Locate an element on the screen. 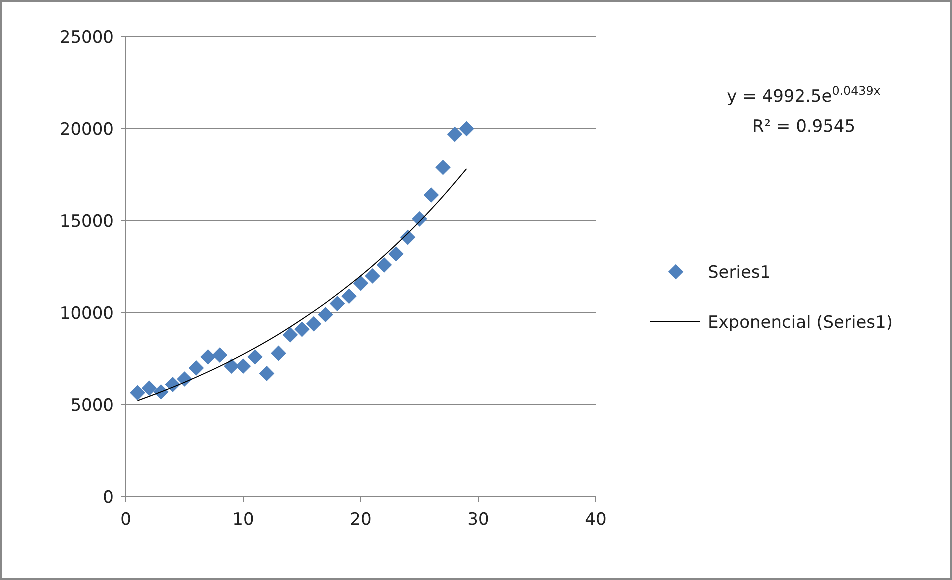 The width and height of the screenshot is (952, 580). legend-label: Series1 is located at coordinates (740, 272).